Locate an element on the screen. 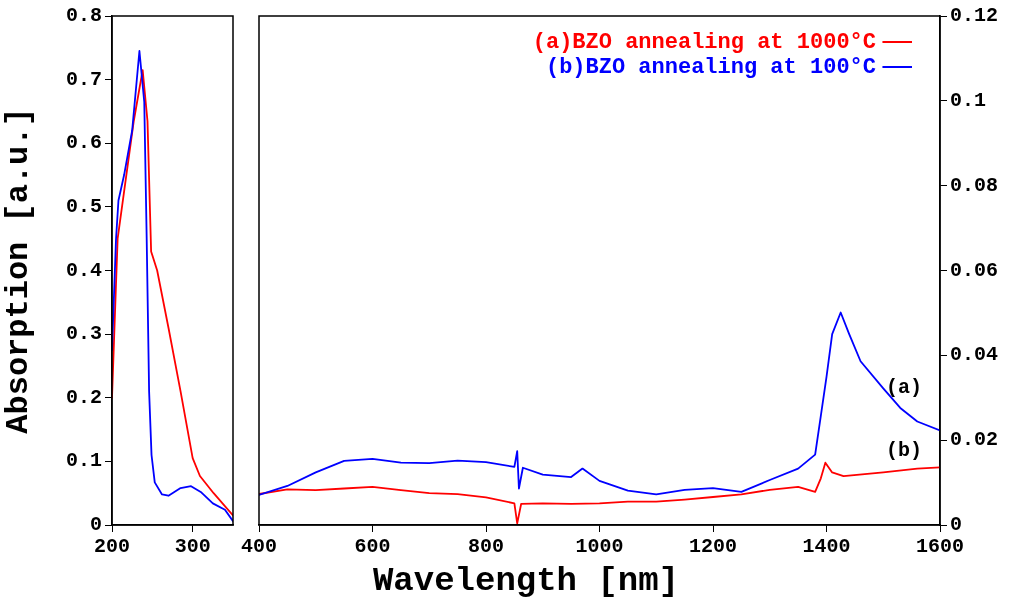 The width and height of the screenshot is (1021, 614). y-tick-label: 0.8 is located at coordinates (83, 16).